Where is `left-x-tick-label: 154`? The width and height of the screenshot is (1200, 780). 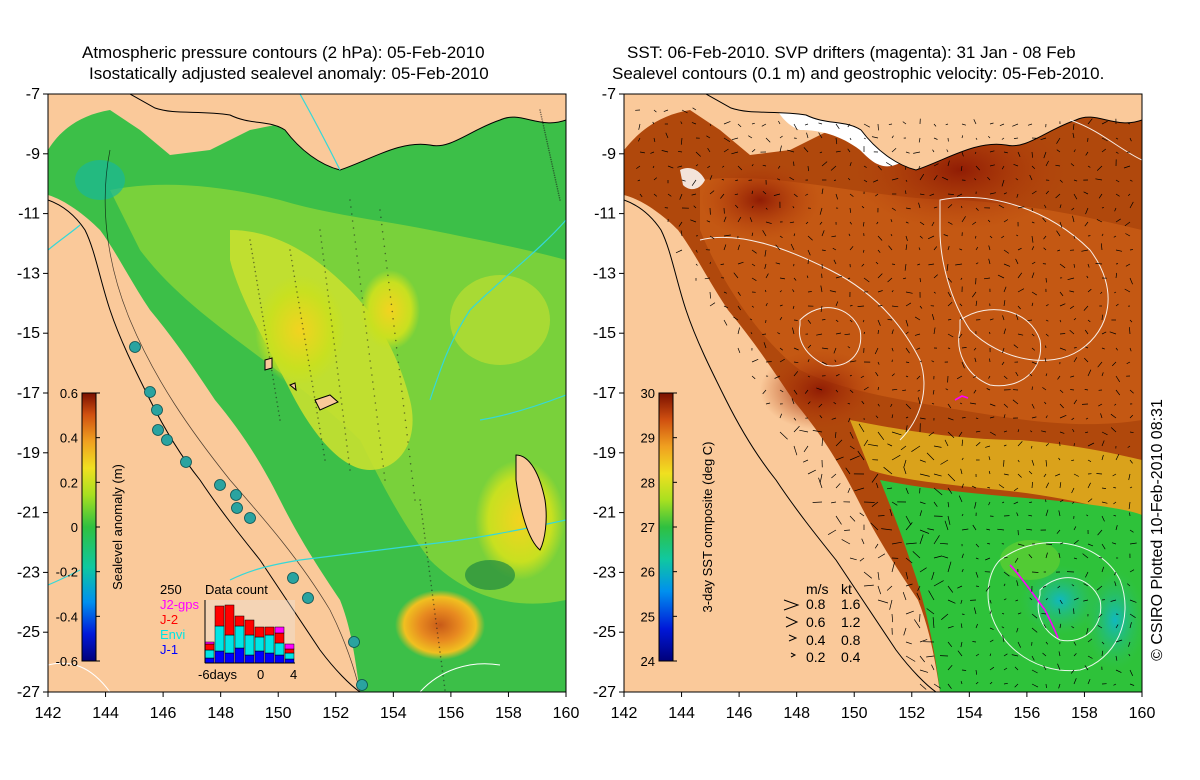 left-x-tick-label: 154 is located at coordinates (393, 713).